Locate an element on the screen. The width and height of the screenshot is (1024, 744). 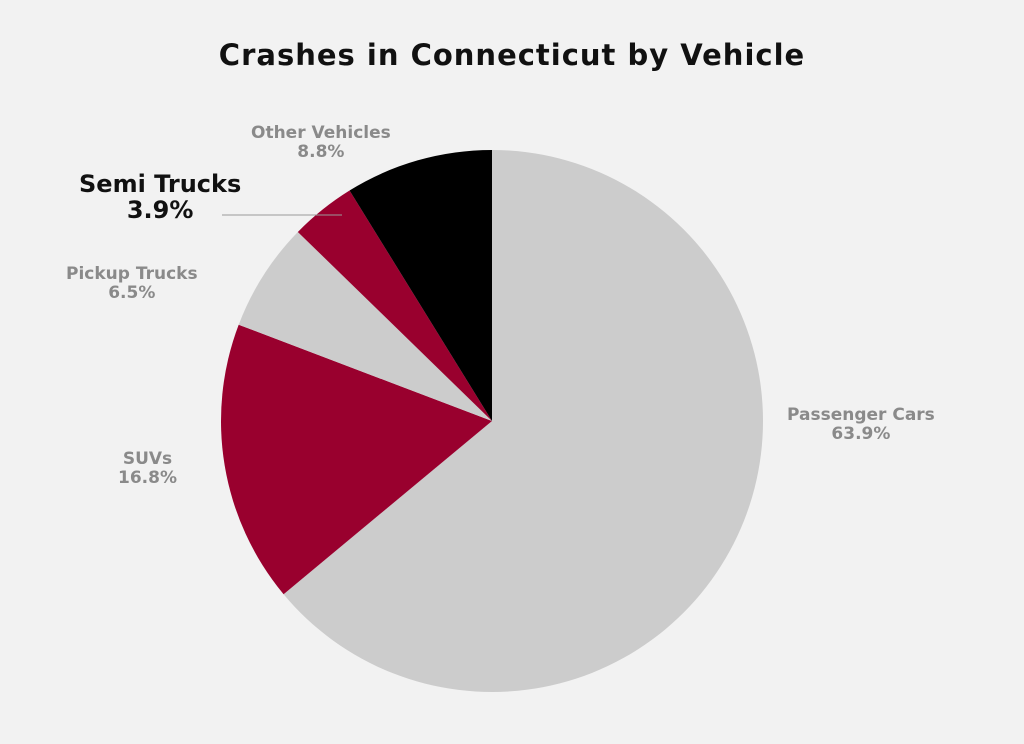
slice-value: 6.5% is located at coordinates (132, 292).